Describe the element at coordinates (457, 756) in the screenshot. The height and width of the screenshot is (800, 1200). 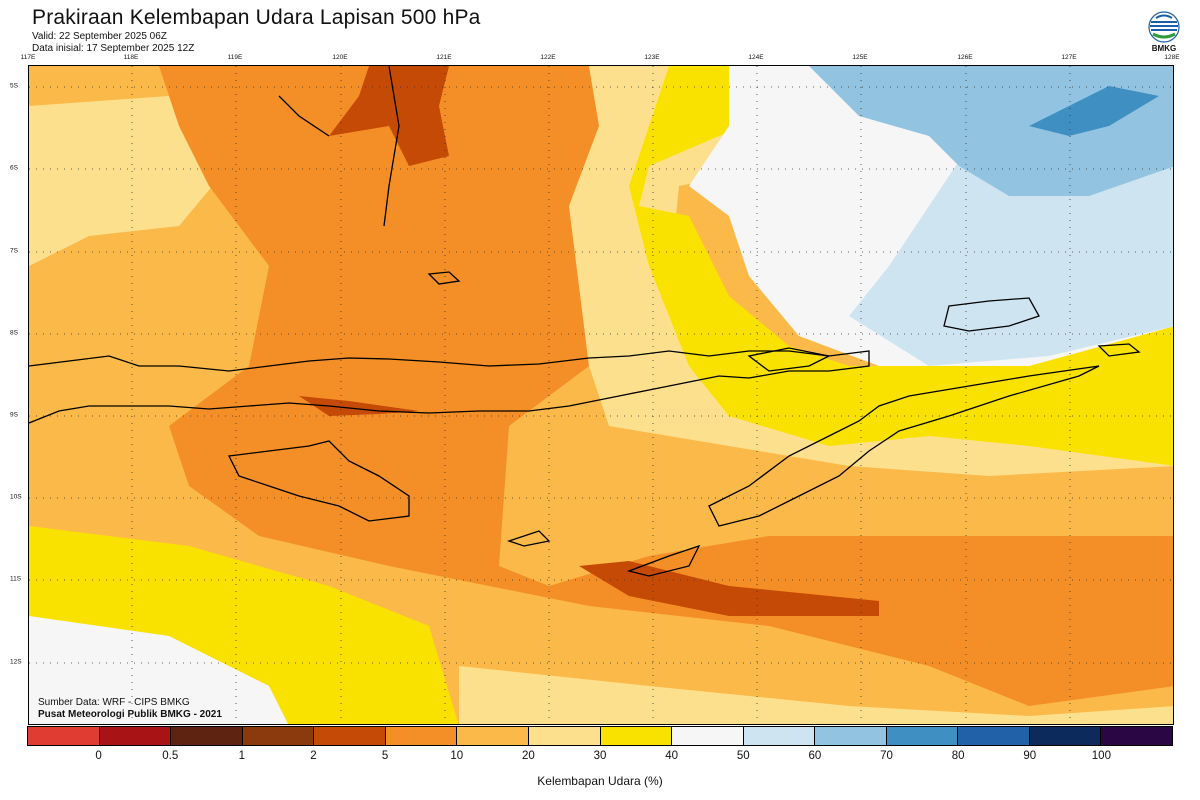
I see `colorbar-tick-label: 10` at that location.